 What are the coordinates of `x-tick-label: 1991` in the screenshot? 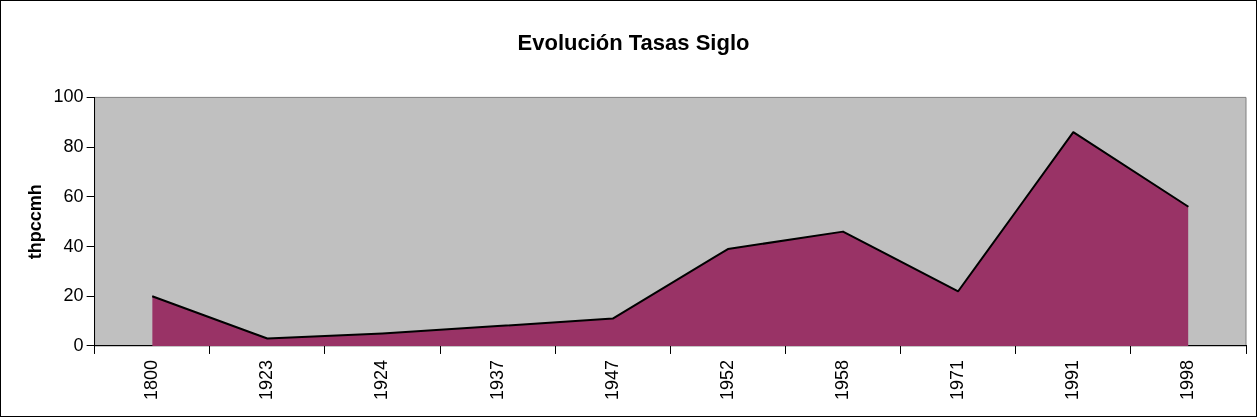 It's located at (1072, 379).